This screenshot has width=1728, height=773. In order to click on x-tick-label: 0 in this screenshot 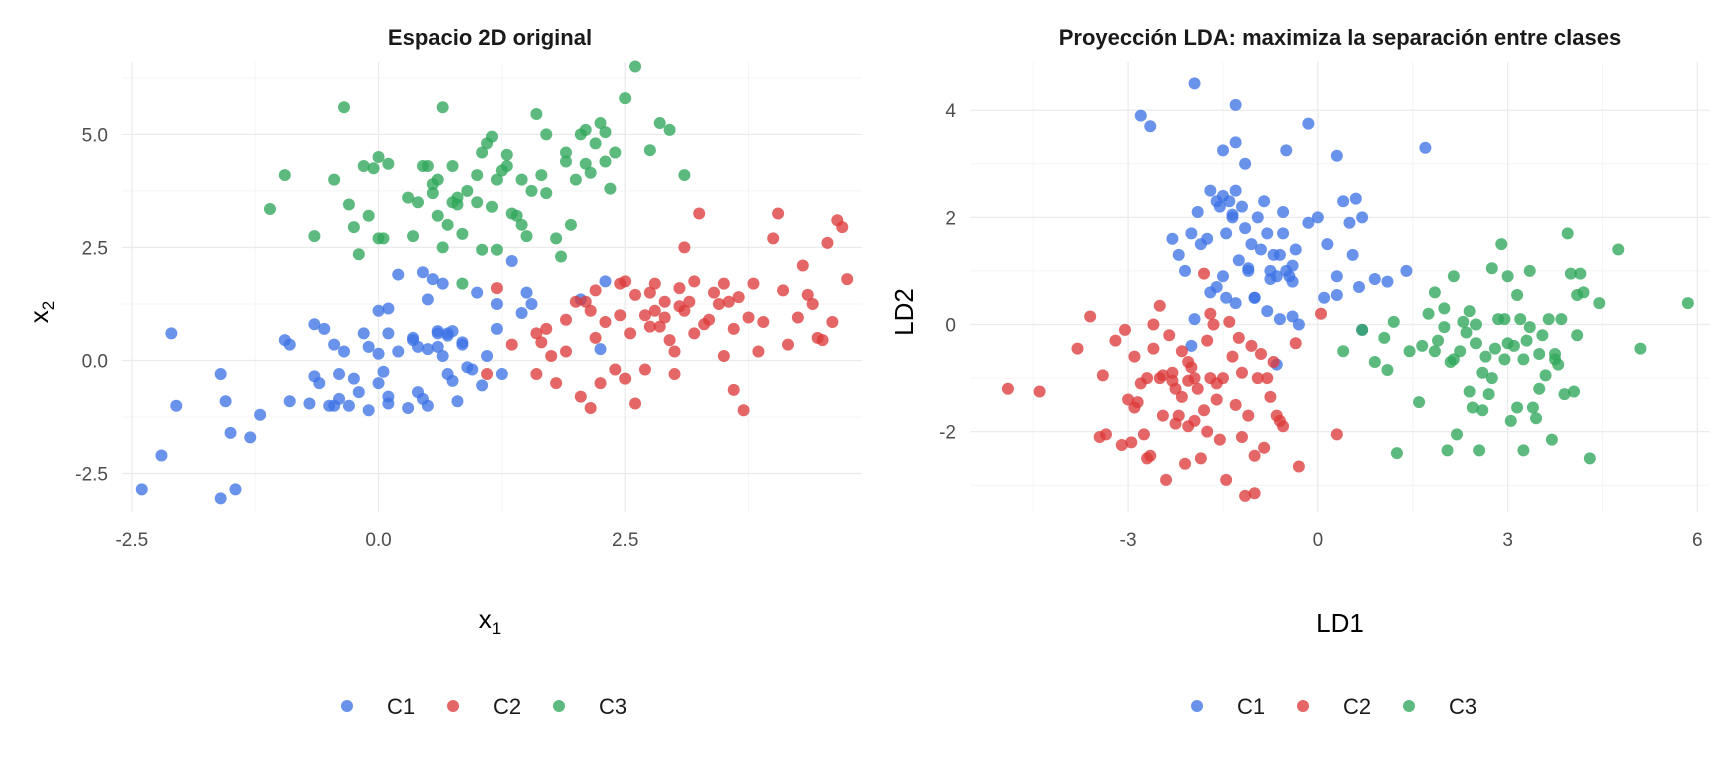, I will do `click(1318, 540)`.